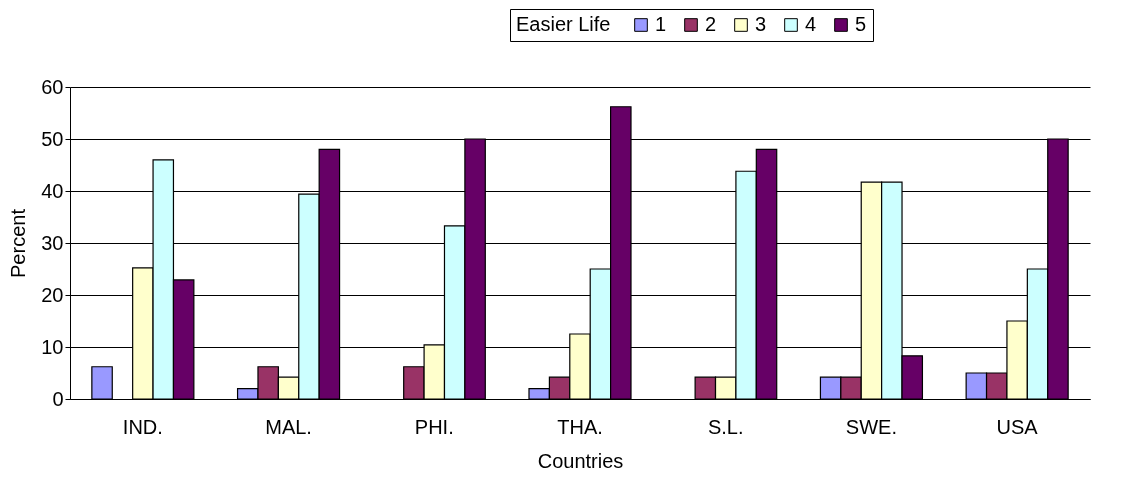  What do you see at coordinates (434, 426) in the screenshot?
I see `x-tick-label: PHI.` at bounding box center [434, 426].